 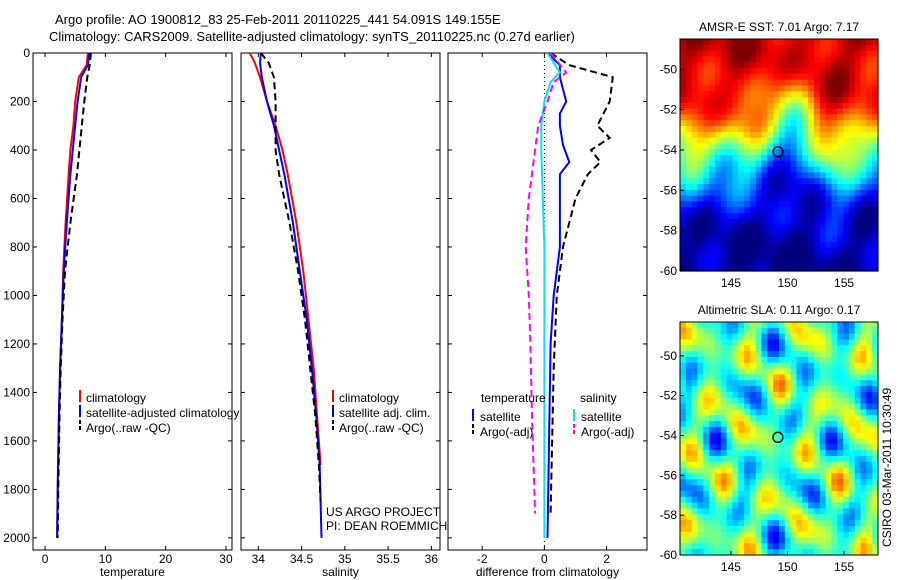 I want to click on x-tick-label: 2, so click(x=606, y=559).